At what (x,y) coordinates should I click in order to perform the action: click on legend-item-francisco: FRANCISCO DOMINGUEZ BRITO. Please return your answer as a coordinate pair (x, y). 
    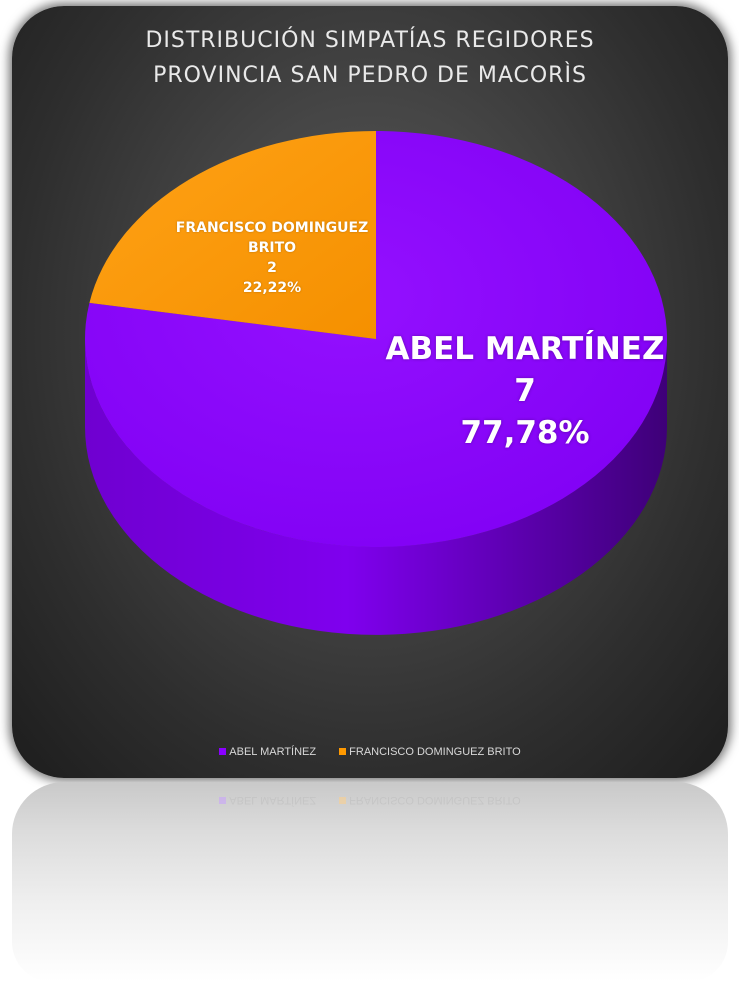
    Looking at the image, I should click on (430, 752).